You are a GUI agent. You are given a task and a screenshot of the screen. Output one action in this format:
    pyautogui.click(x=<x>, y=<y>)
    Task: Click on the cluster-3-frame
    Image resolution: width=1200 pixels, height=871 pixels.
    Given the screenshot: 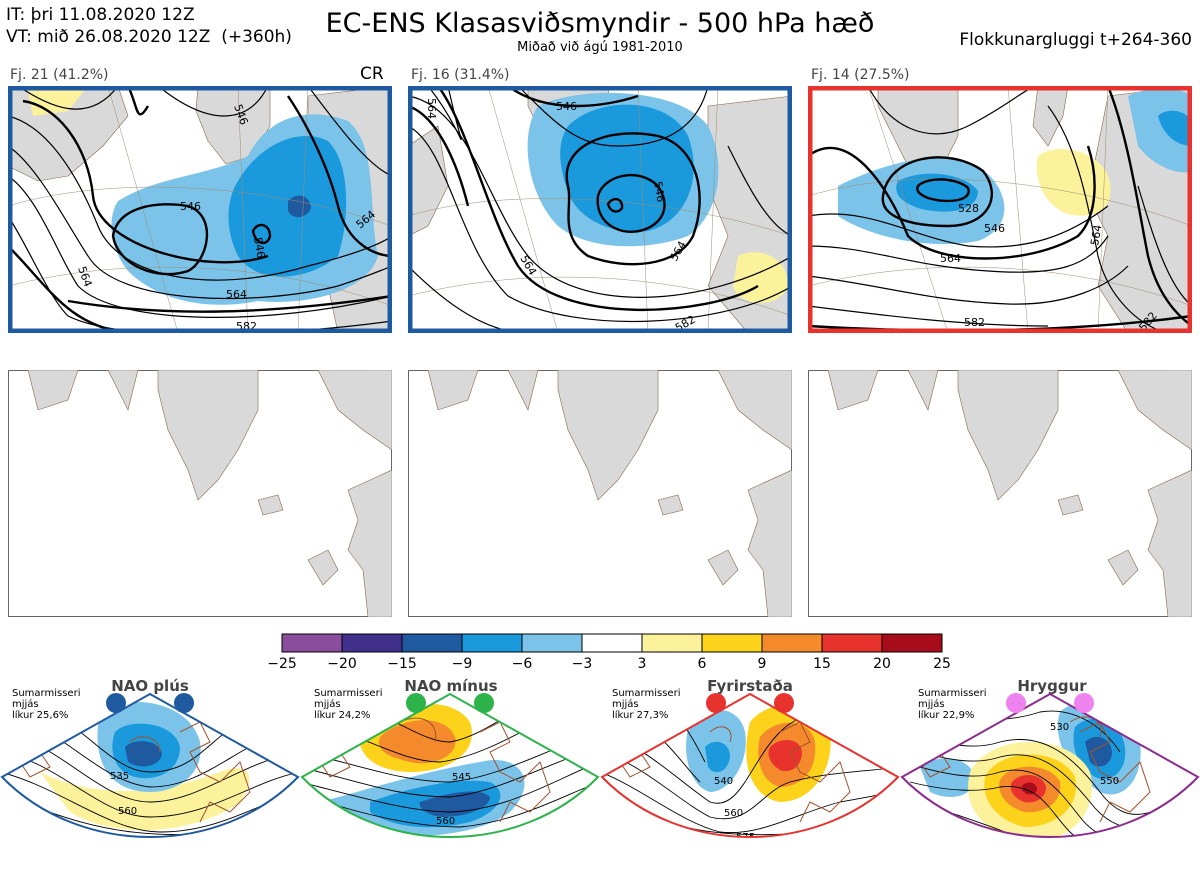 What is the action you would take?
    pyautogui.click(x=1000, y=209)
    